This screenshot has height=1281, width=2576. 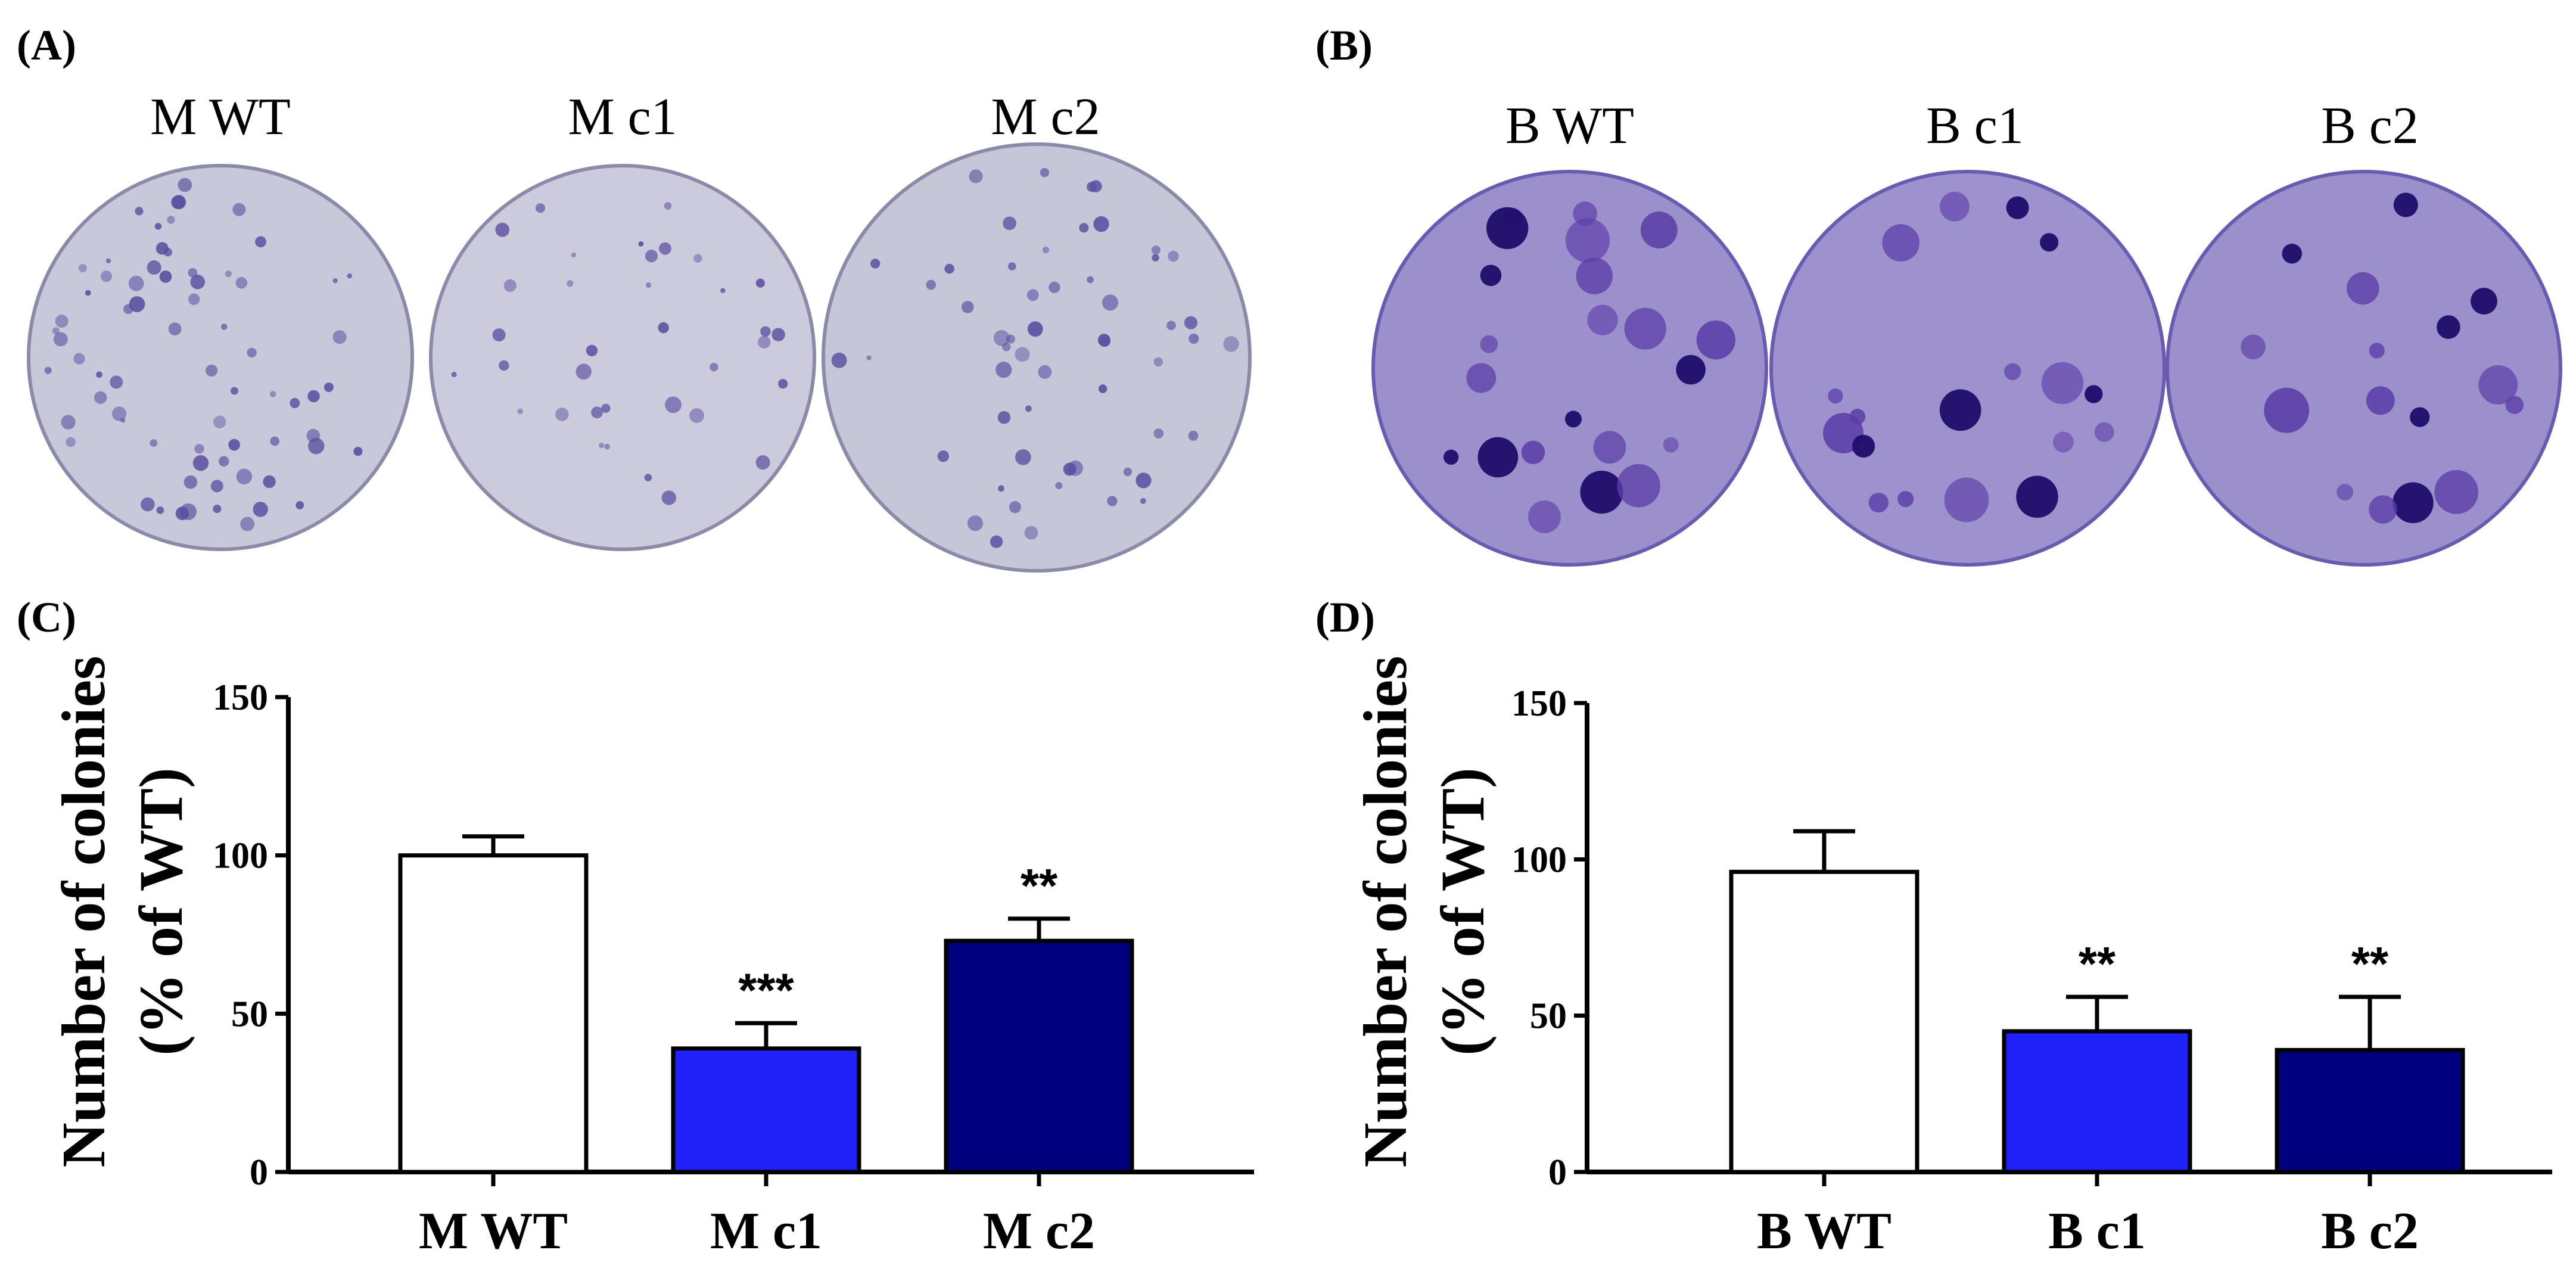 I want to click on category-label: B WT, so click(x=1824, y=1231).